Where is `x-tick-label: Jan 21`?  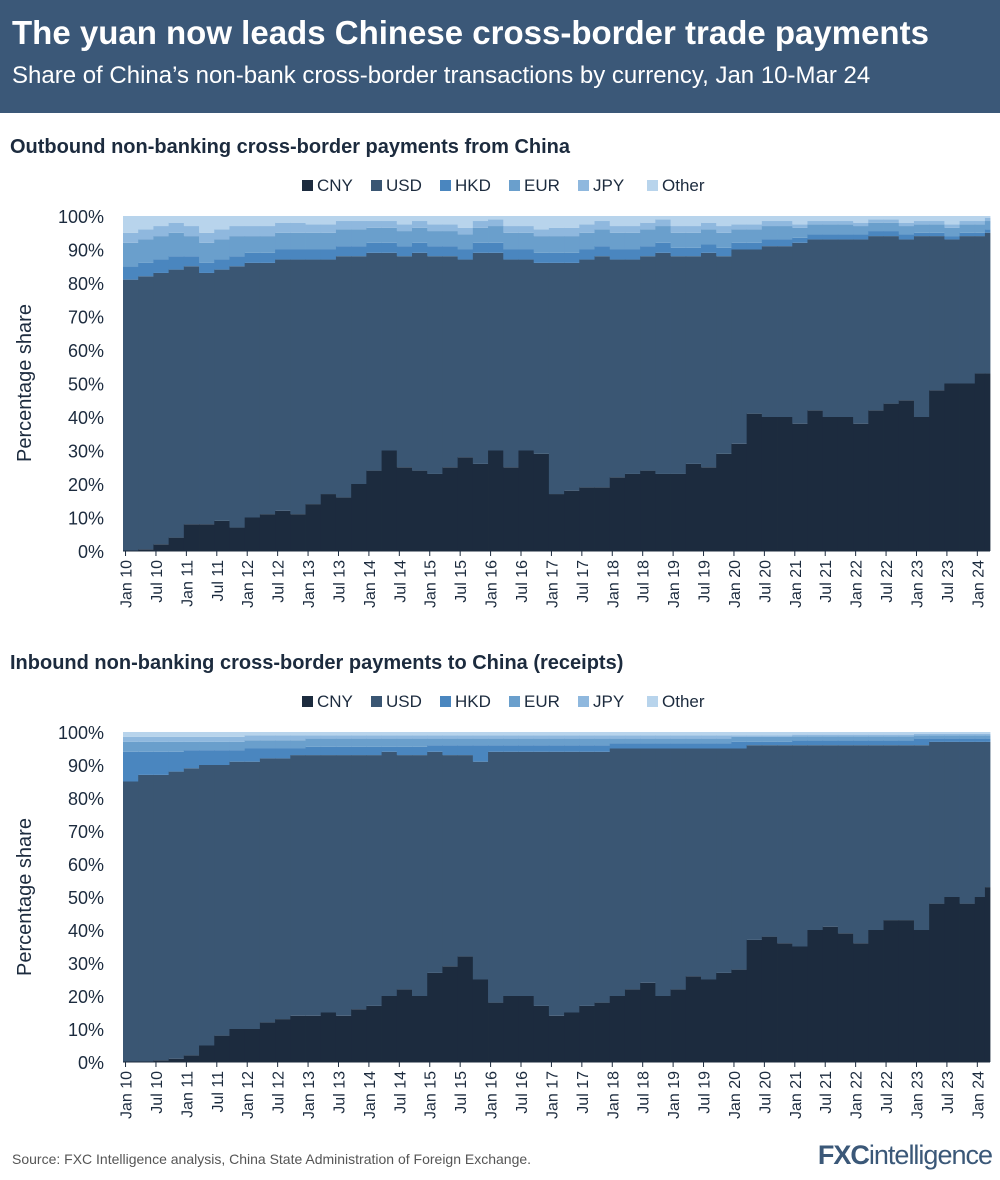 x-tick-label: Jan 21 is located at coordinates (796, 1095).